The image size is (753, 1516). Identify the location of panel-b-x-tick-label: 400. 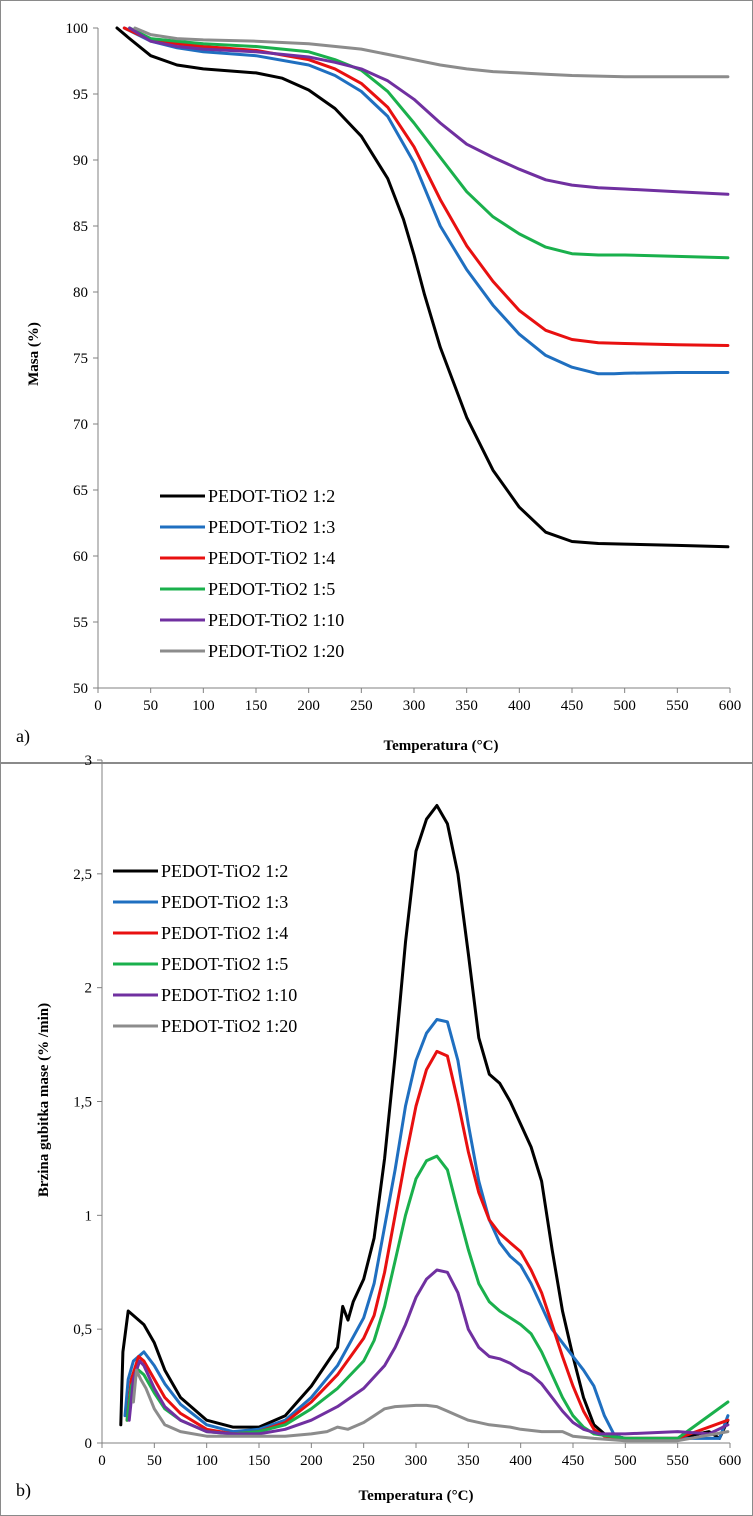
(520, 1461).